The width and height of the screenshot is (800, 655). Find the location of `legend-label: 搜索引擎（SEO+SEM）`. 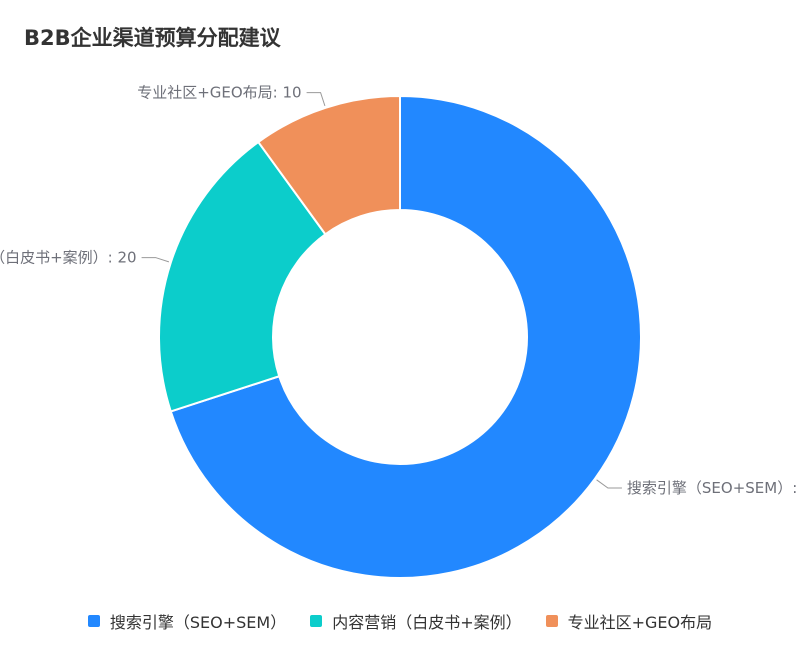

legend-label: 搜索引擎（SEO+SEM） is located at coordinates (198, 622).